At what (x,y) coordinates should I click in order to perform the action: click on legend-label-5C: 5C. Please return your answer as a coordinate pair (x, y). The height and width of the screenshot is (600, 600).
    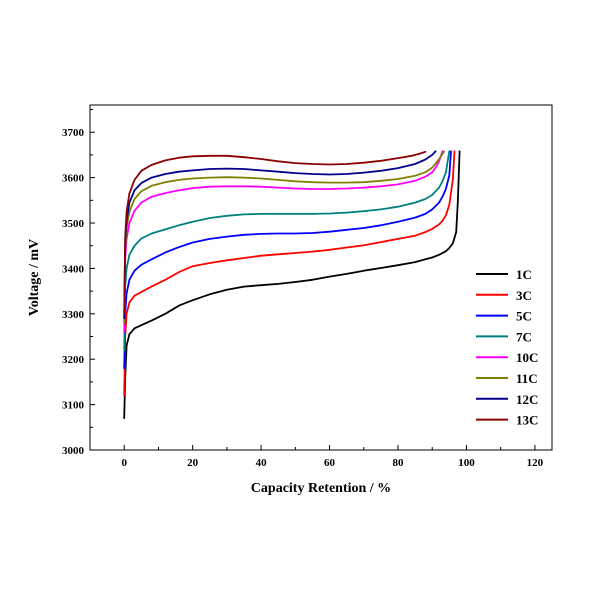
    Looking at the image, I should click on (524, 316).